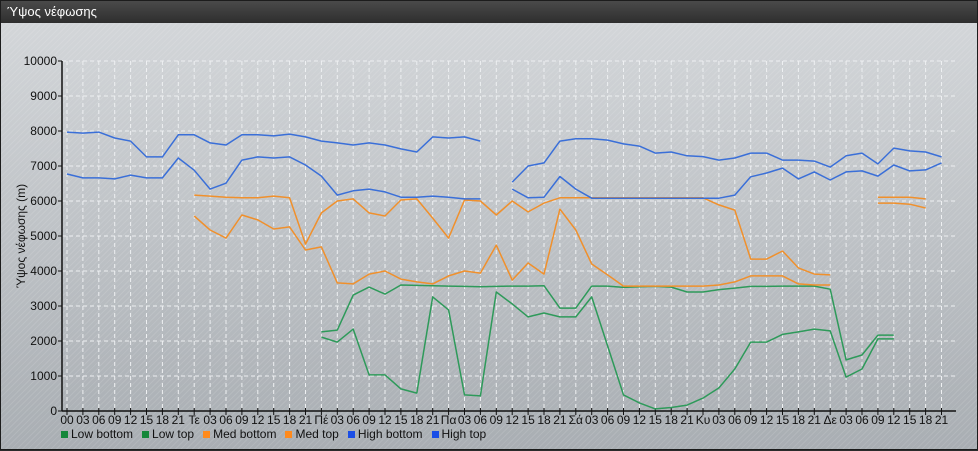  I want to click on x-tick-label: Σά, so click(576, 420).